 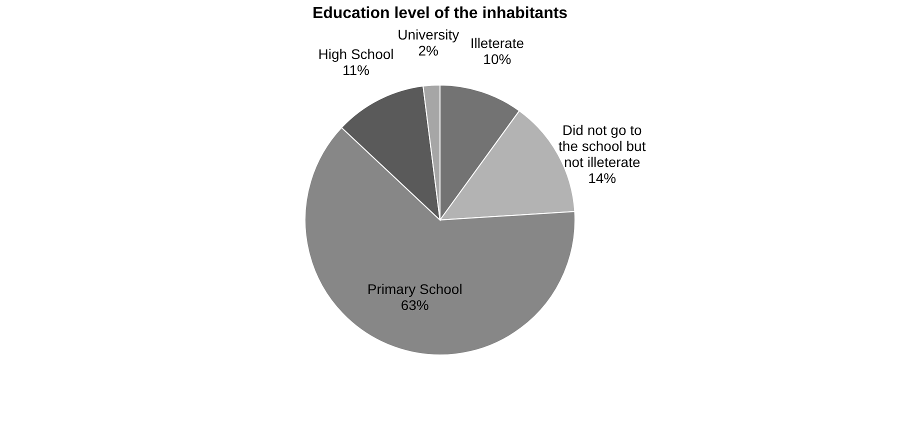 What do you see at coordinates (428, 50) in the screenshot?
I see `data-label: 2%` at bounding box center [428, 50].